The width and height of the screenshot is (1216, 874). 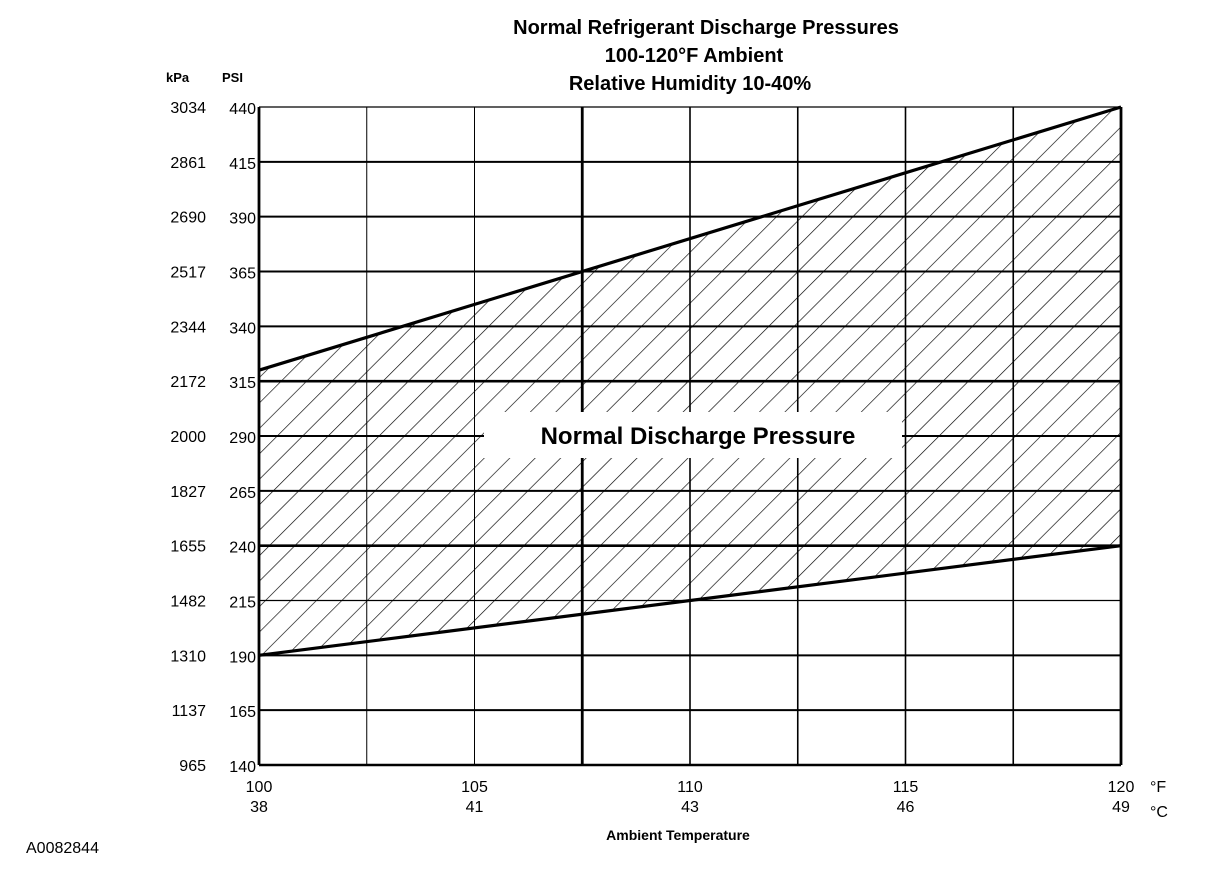 I want to click on y-tick-psi: 215, so click(x=242, y=603).